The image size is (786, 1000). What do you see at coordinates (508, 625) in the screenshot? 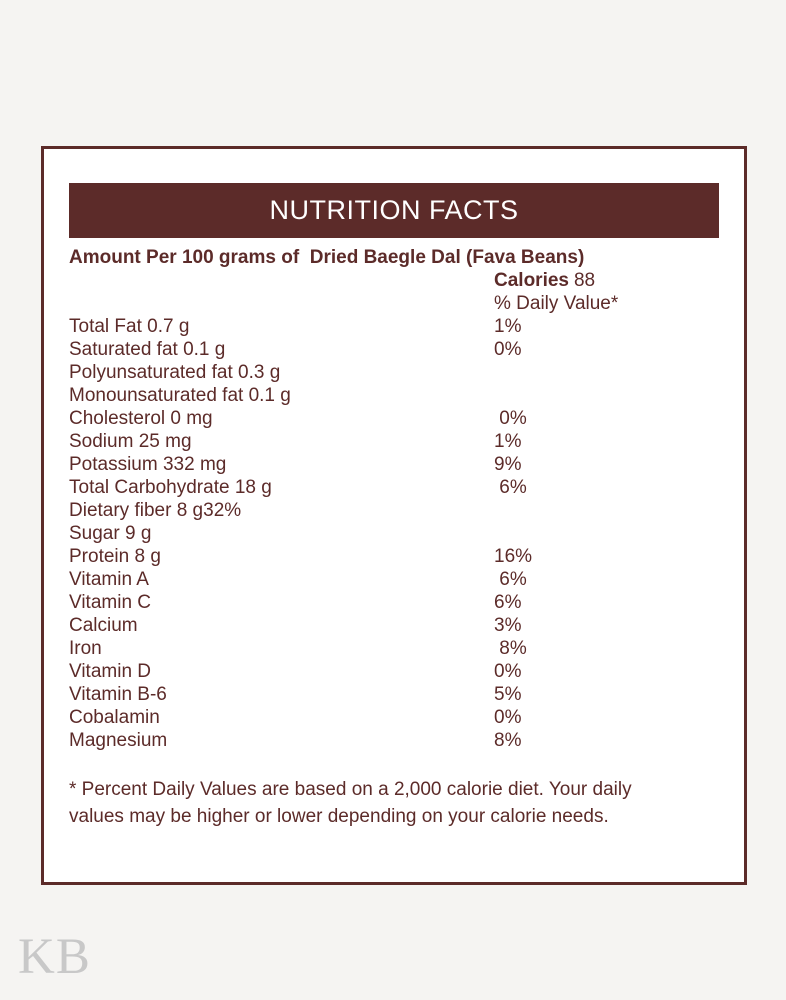
I see `nutrient-daily-value: 3%` at bounding box center [508, 625].